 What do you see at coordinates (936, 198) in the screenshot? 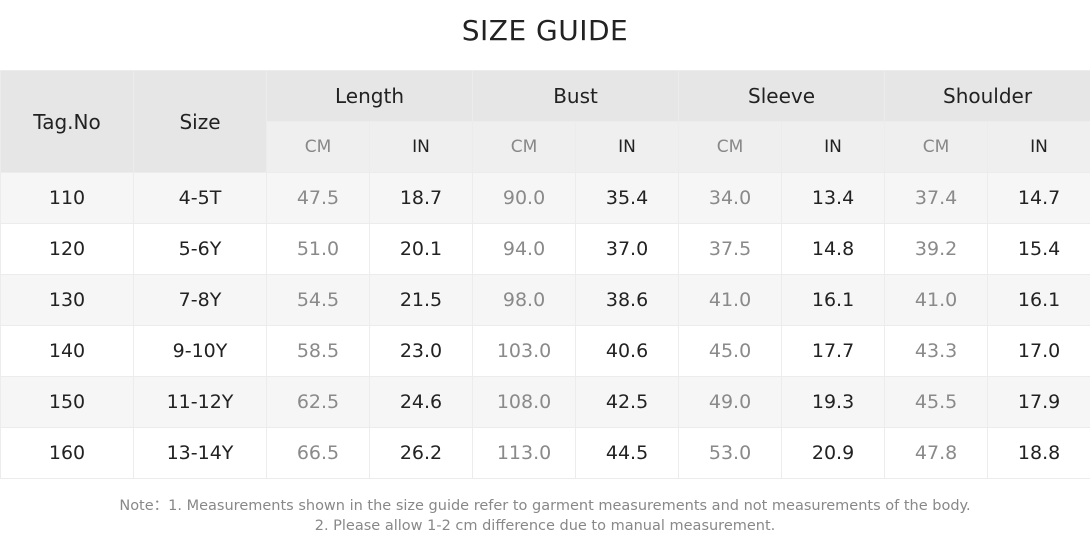
I see `cm-value-cell: 37.4` at bounding box center [936, 198].